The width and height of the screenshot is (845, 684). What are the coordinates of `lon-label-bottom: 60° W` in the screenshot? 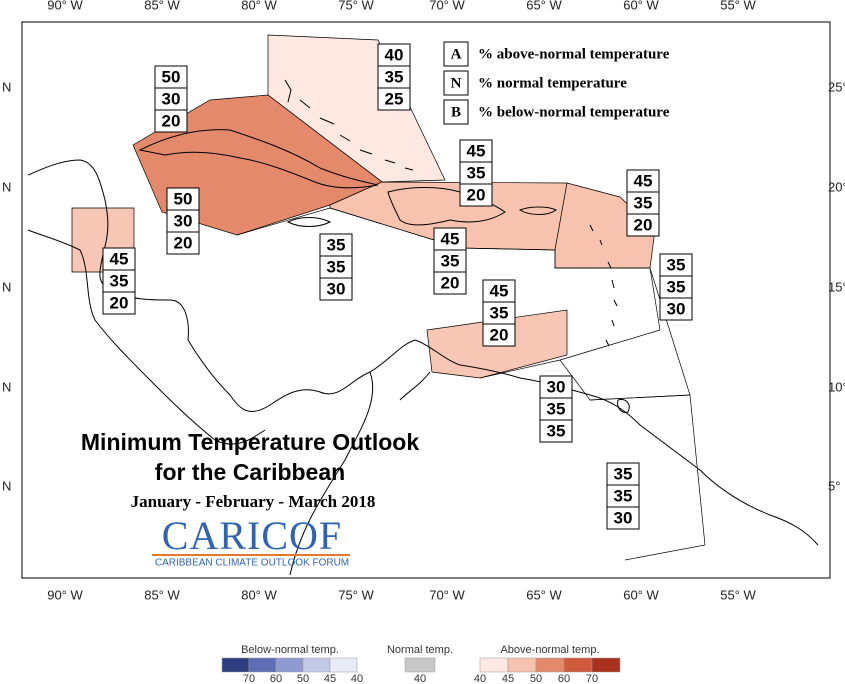 It's located at (641, 594).